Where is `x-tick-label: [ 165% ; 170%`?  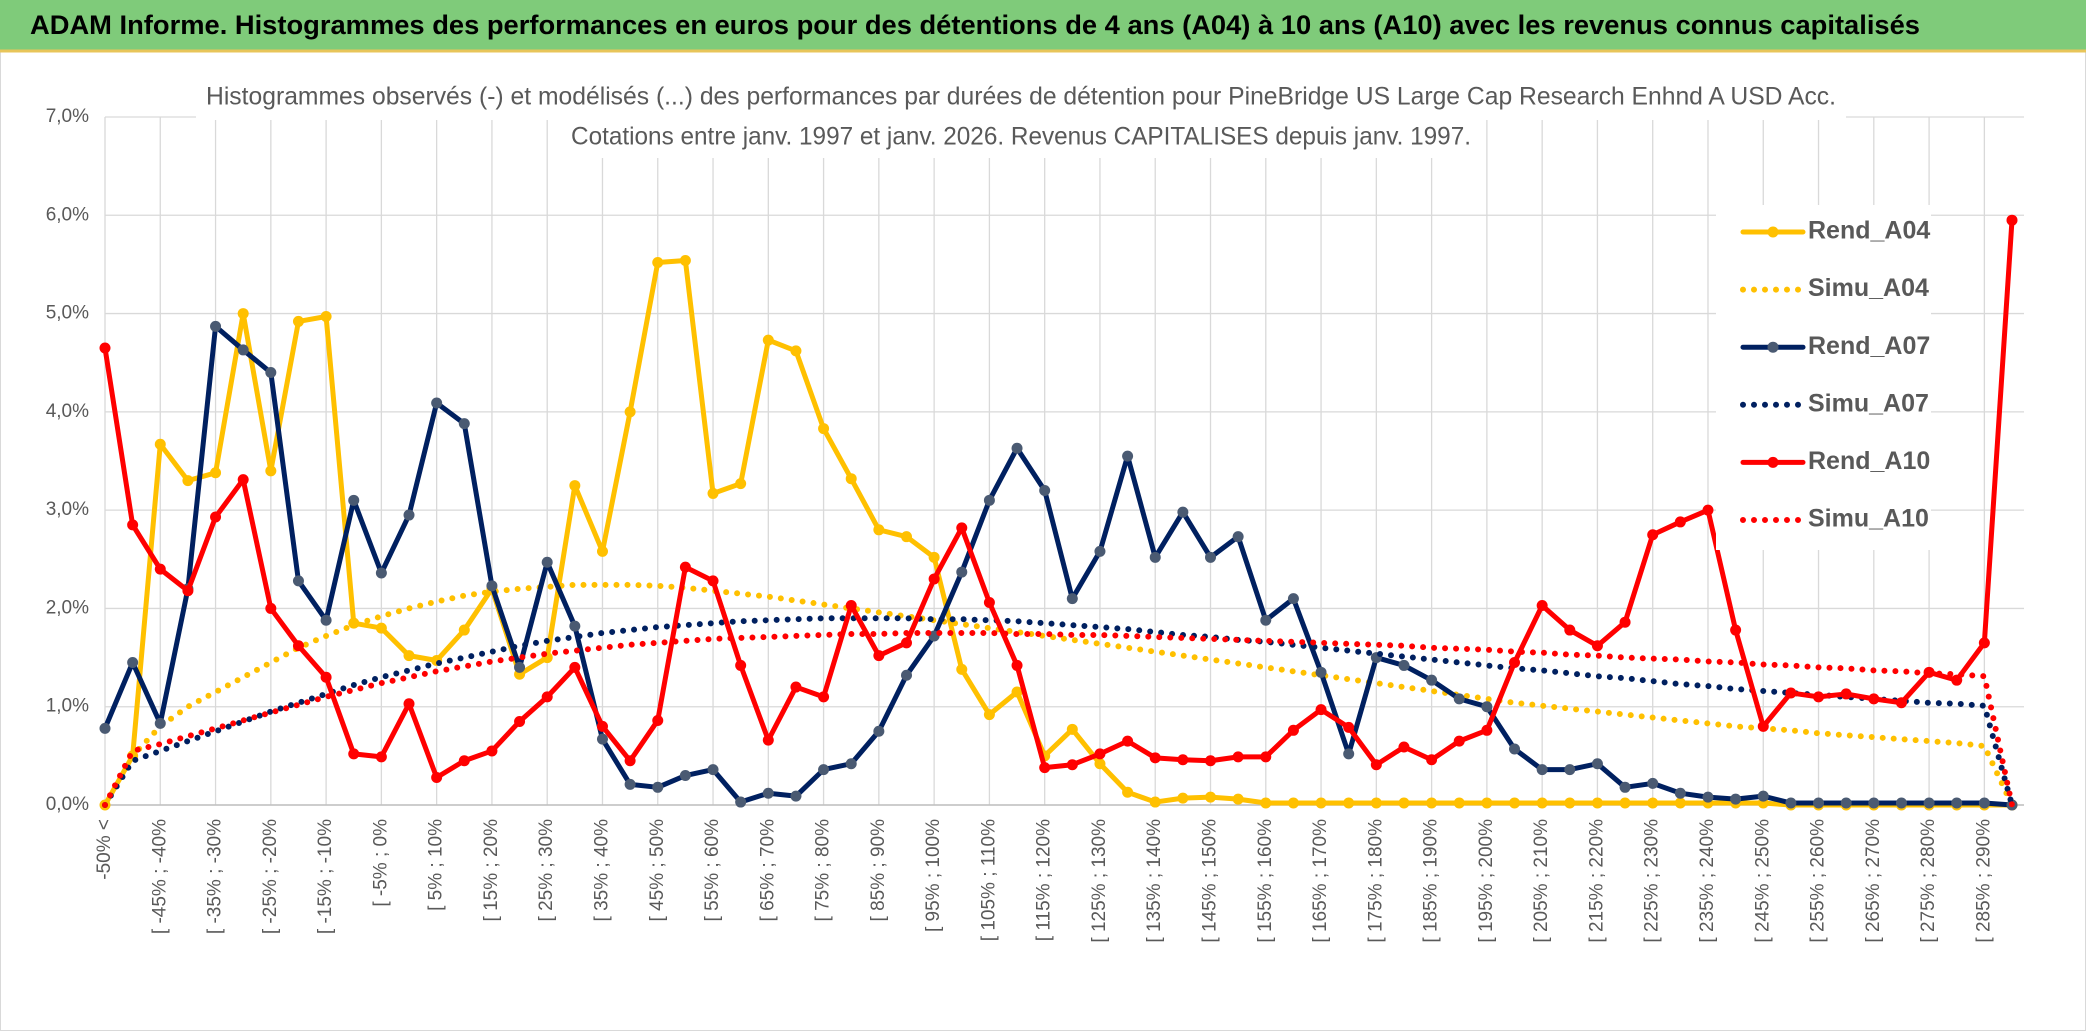 x-tick-label: [ 165% ; 170% is located at coordinates (1320, 881).